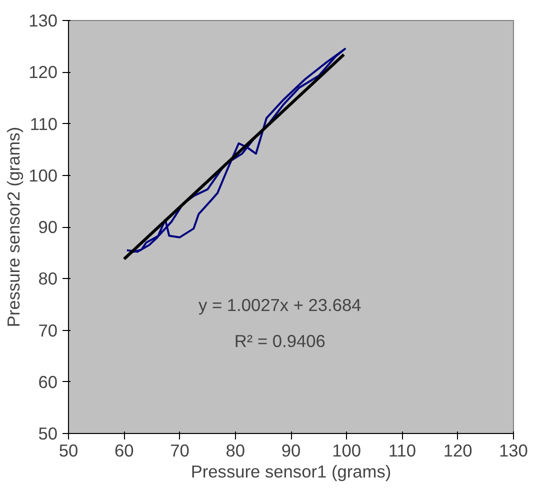  I want to click on x-tick-label: 90, so click(291, 450).